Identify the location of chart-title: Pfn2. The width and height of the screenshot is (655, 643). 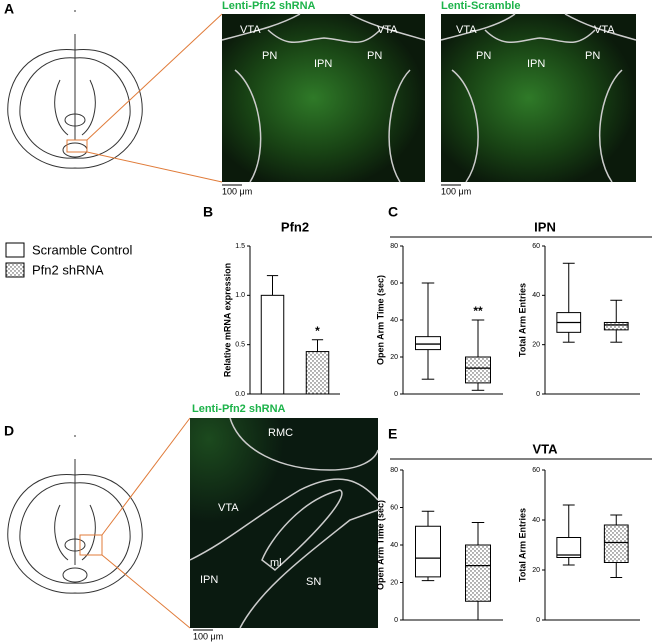
(295, 226).